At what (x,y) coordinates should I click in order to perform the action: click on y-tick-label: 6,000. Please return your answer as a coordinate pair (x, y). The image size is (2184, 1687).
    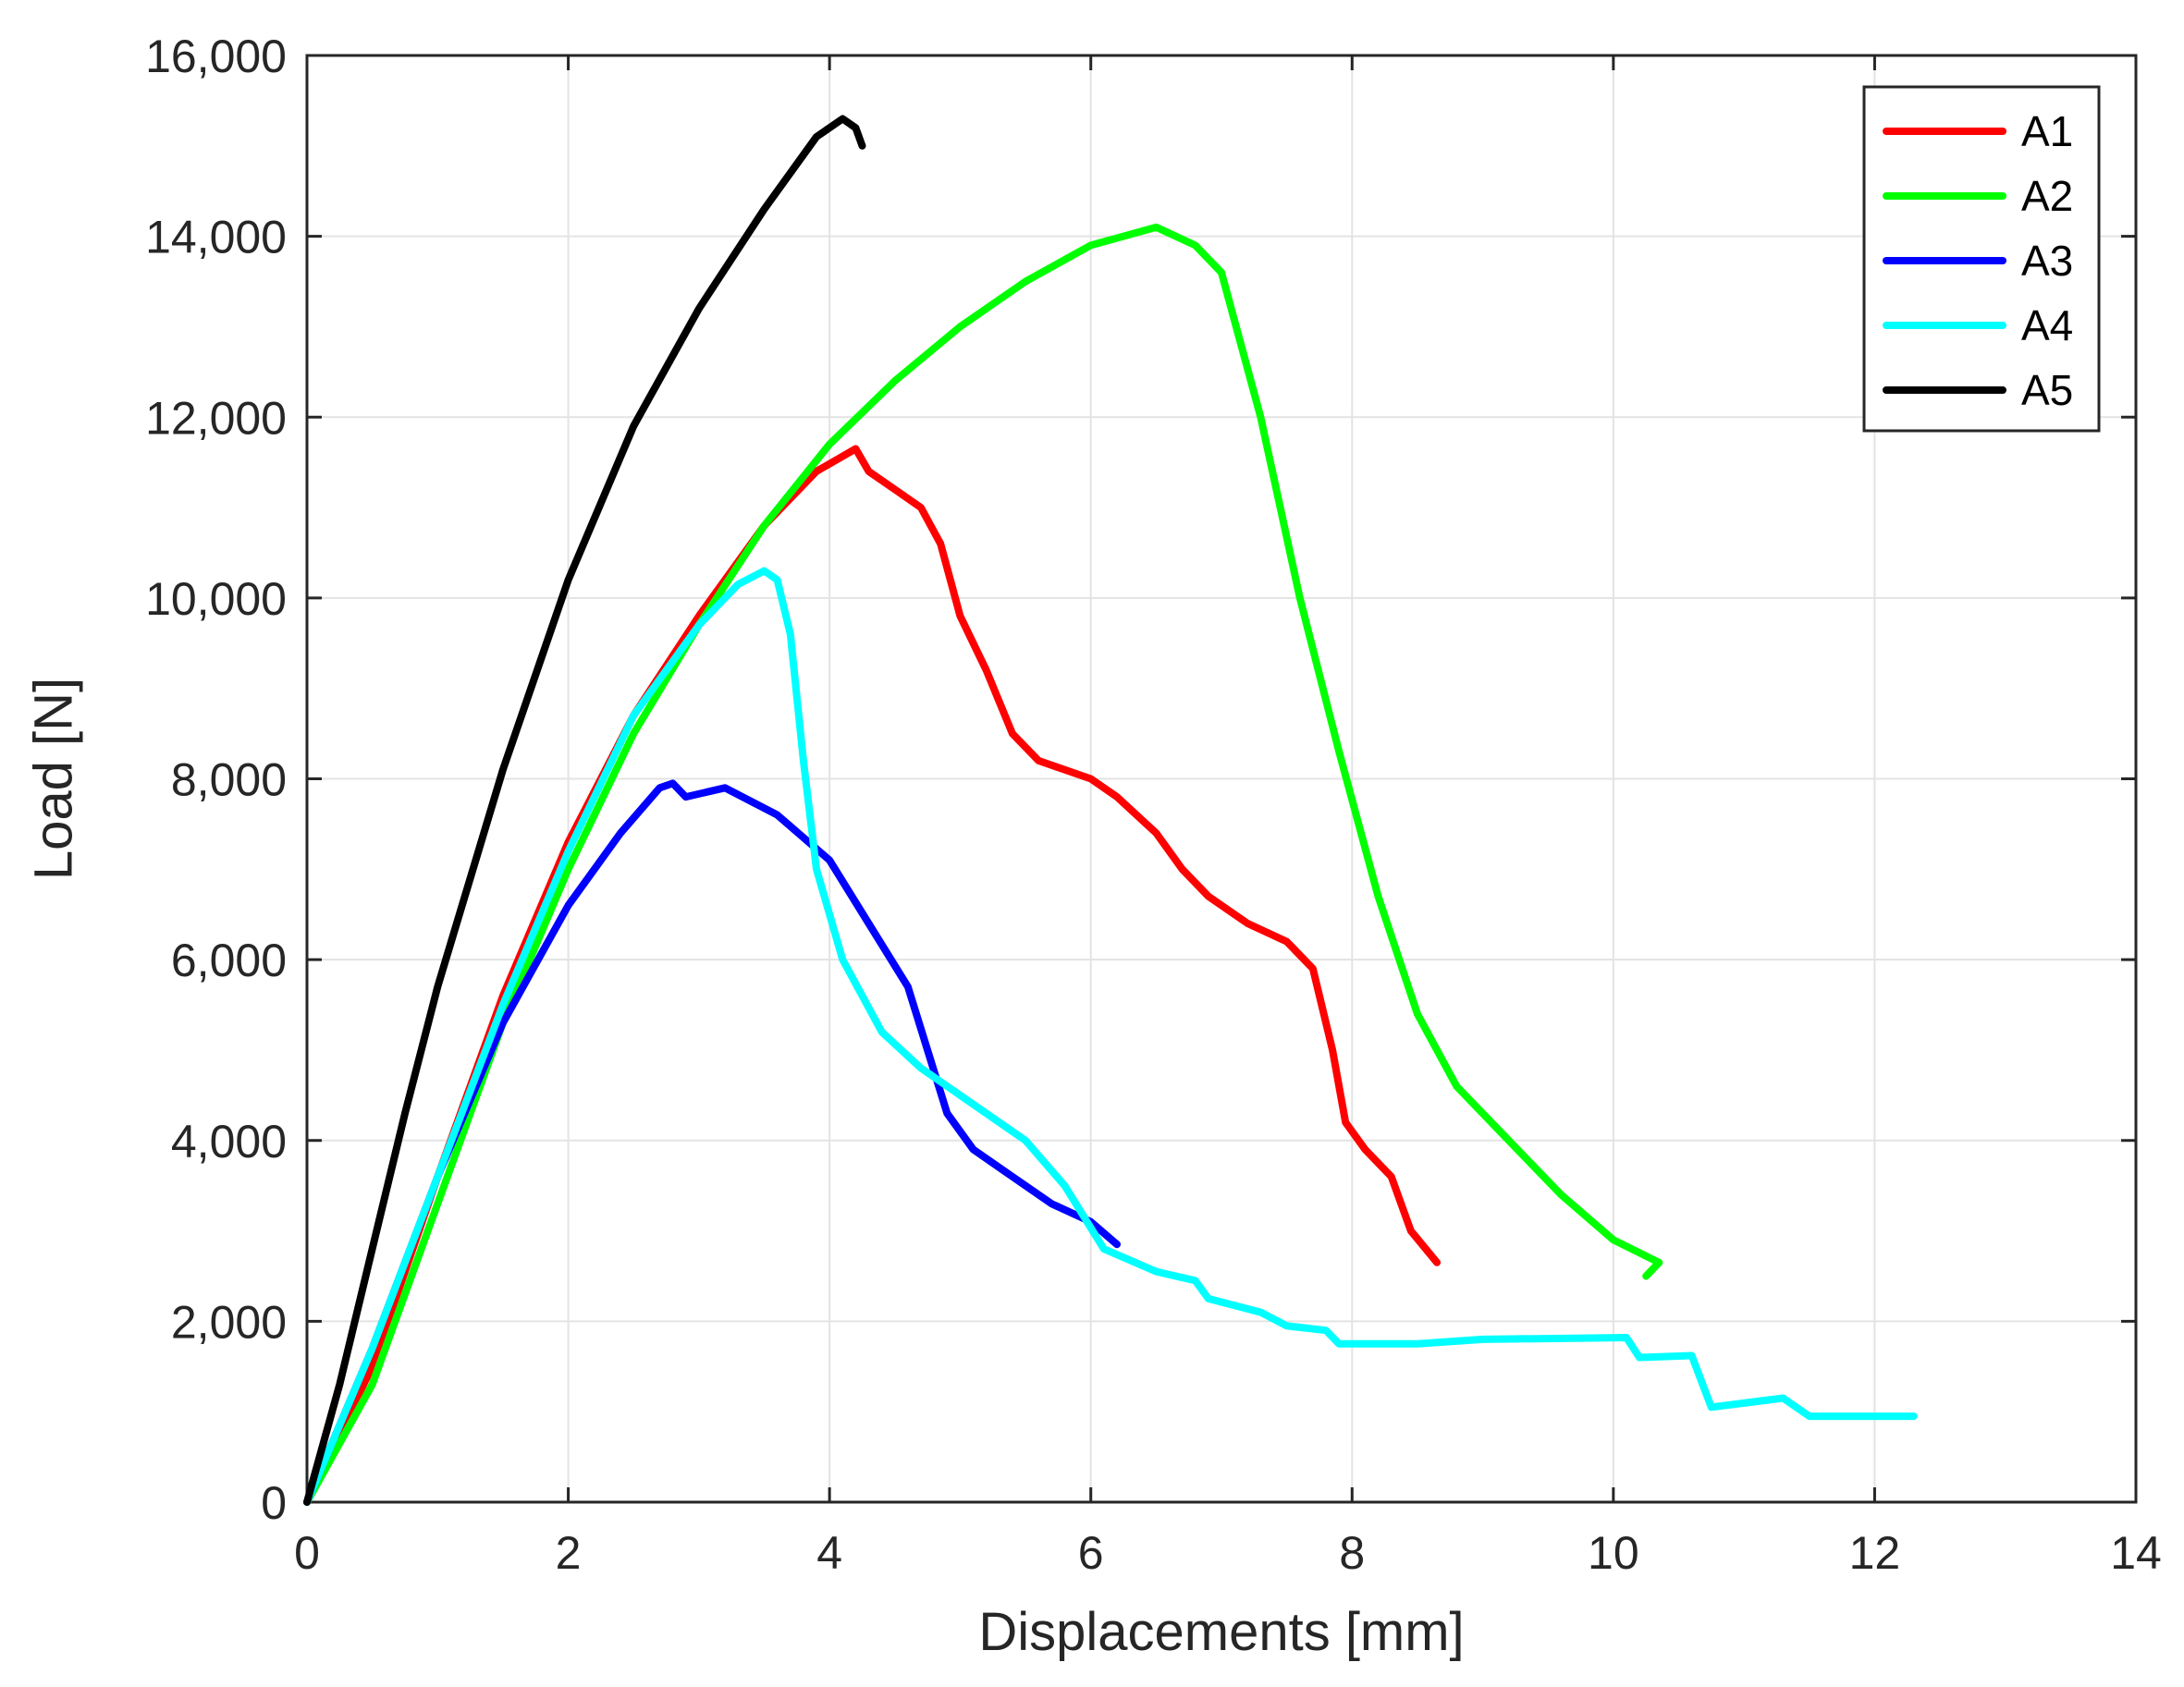
    Looking at the image, I should click on (229, 960).